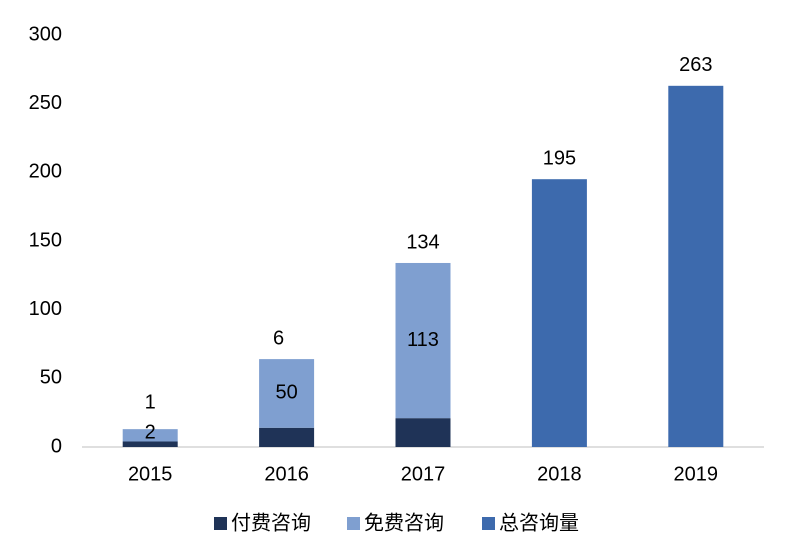 This screenshot has height=560, width=800. Describe the element at coordinates (56, 446) in the screenshot. I see `y-tick-label: 0` at that location.